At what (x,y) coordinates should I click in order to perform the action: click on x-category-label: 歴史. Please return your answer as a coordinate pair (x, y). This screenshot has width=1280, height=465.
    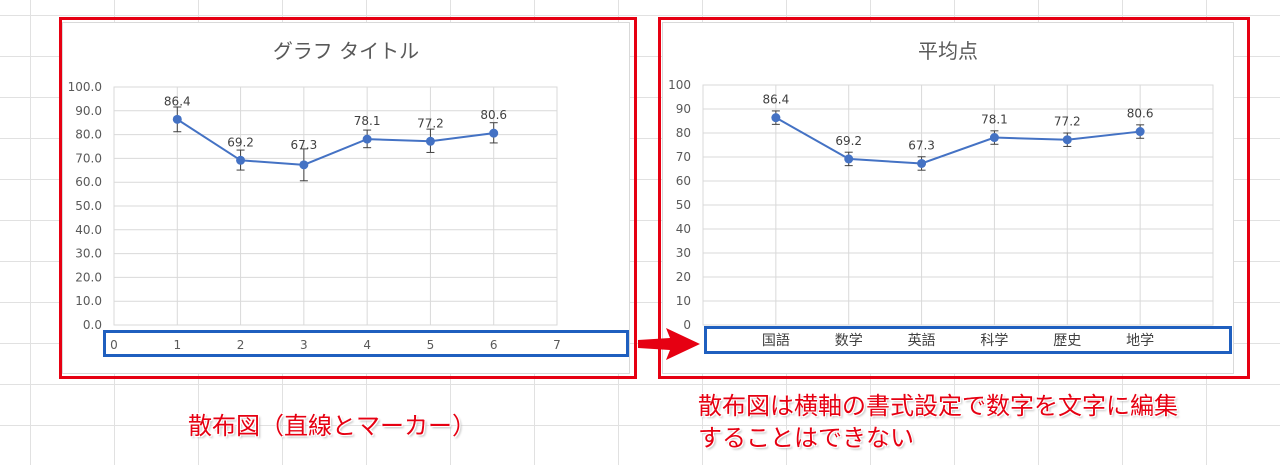
    Looking at the image, I should click on (1067, 341).